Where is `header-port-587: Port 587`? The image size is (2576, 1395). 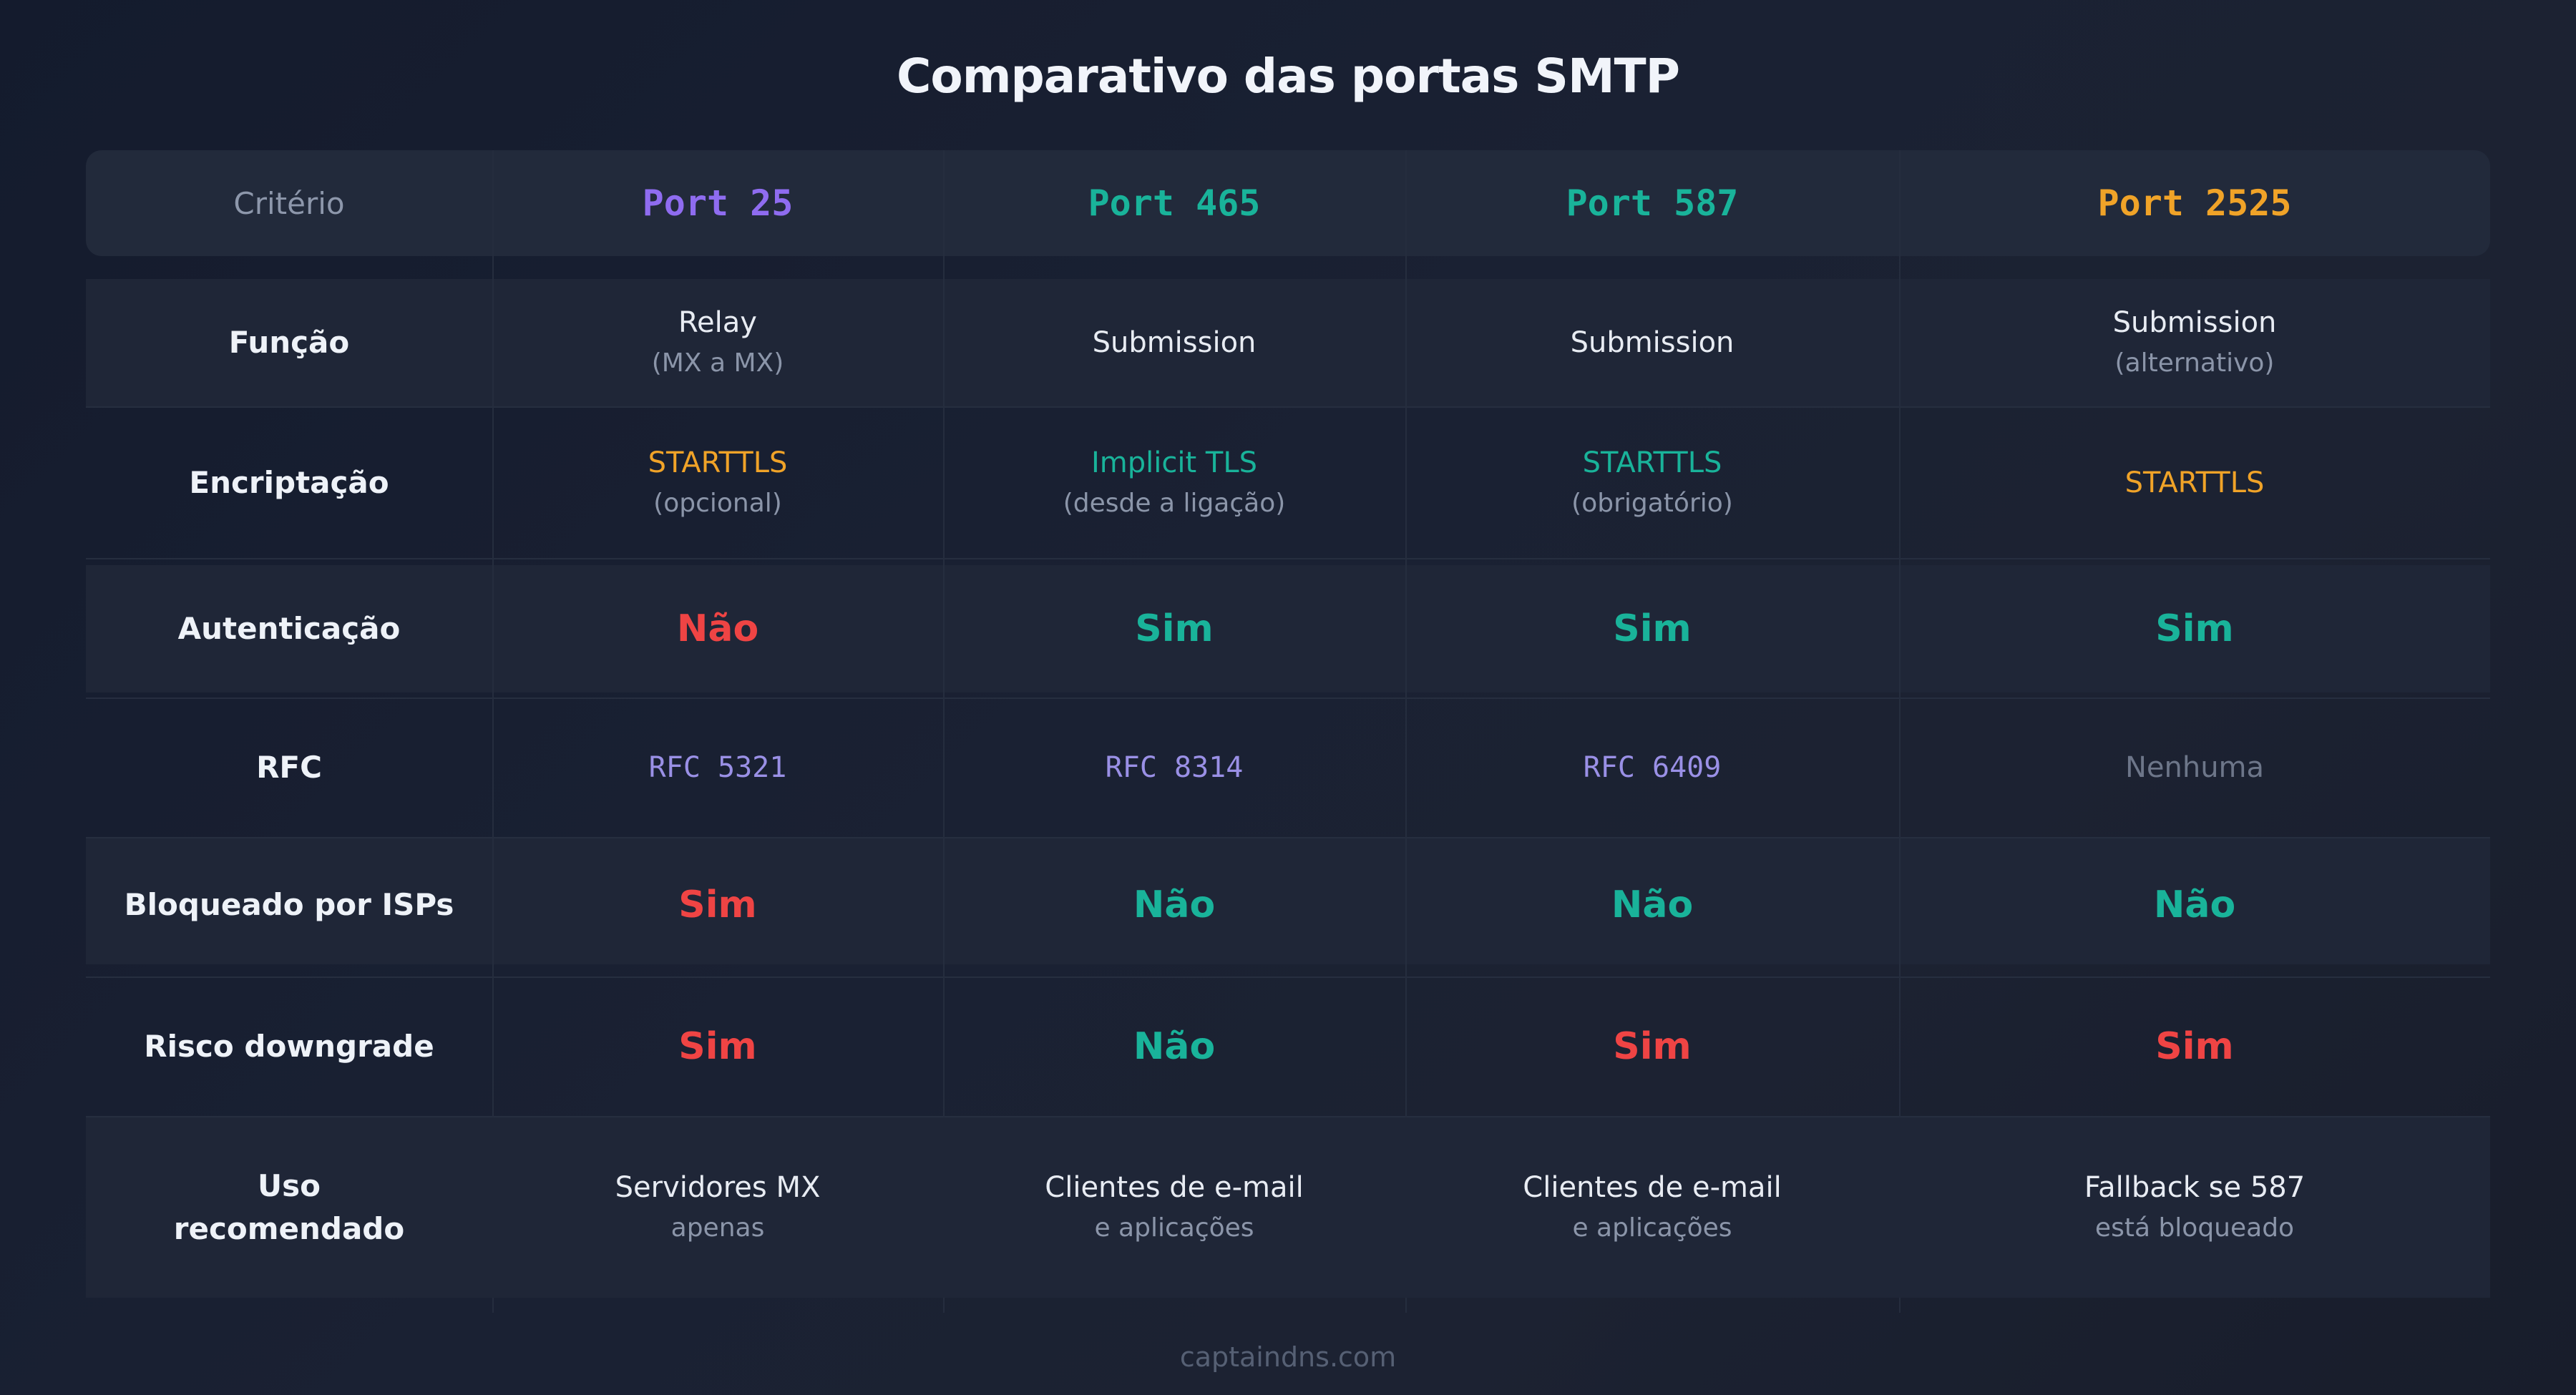 header-port-587: Port 587 is located at coordinates (1652, 203).